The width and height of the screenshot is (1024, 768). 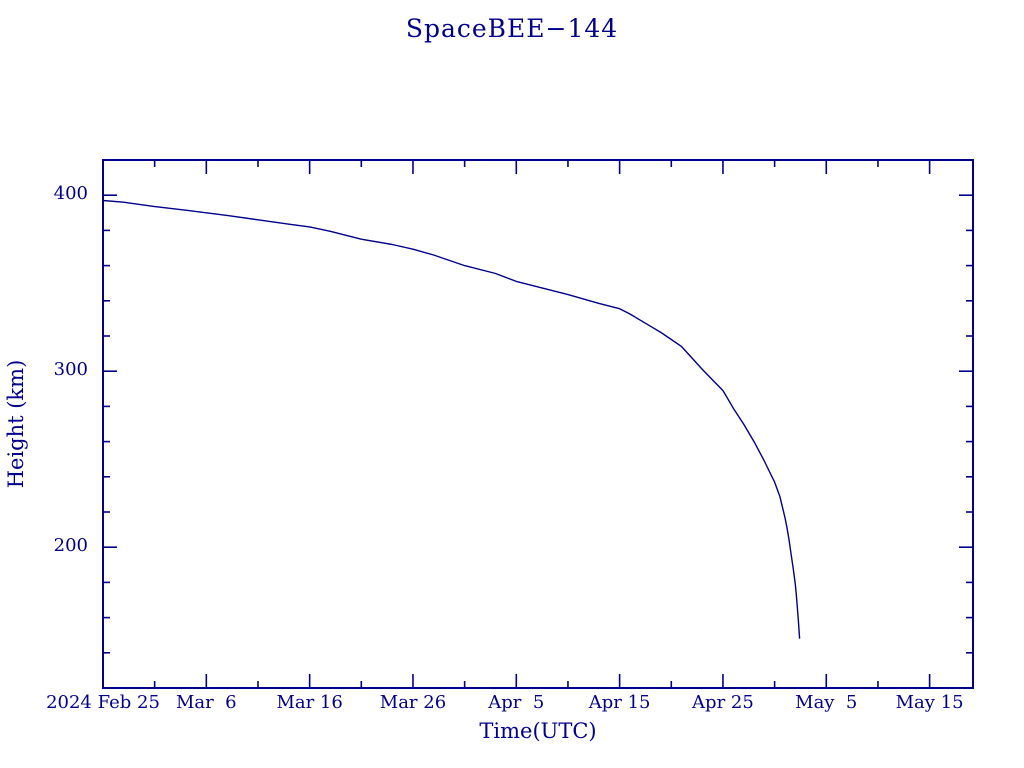 What do you see at coordinates (538, 731) in the screenshot?
I see `x-axis-title: Time(UTC)` at bounding box center [538, 731].